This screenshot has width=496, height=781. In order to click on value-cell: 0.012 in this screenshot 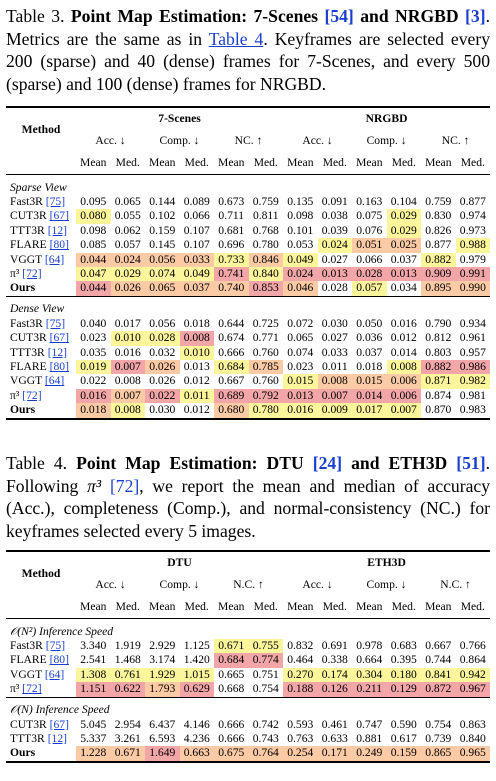, I will do `click(196, 411)`.